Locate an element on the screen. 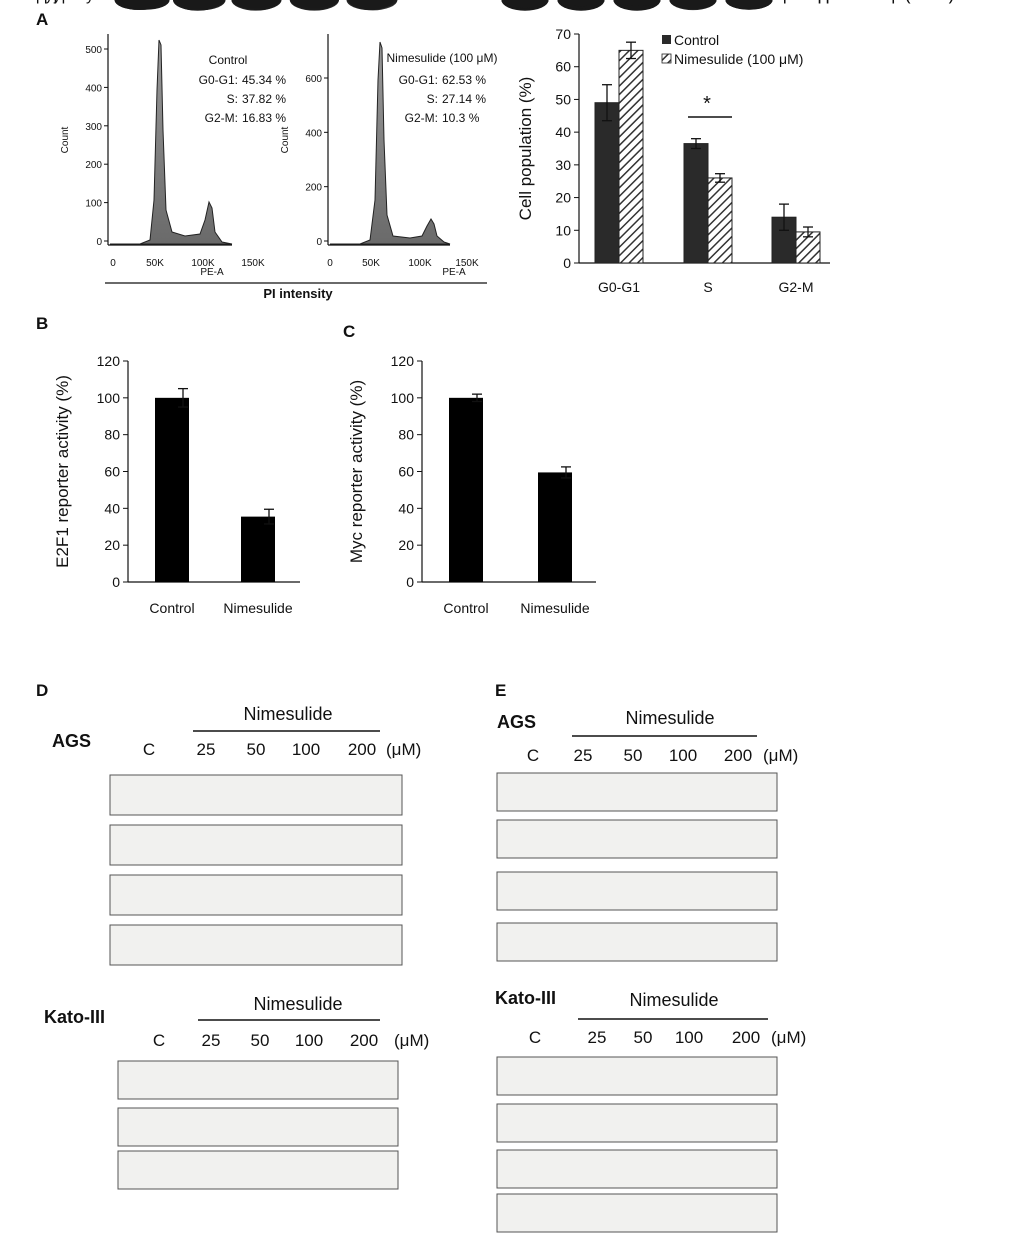 The height and width of the screenshot is (1250, 1012). band-label: APC is located at coordinates (799, 2).